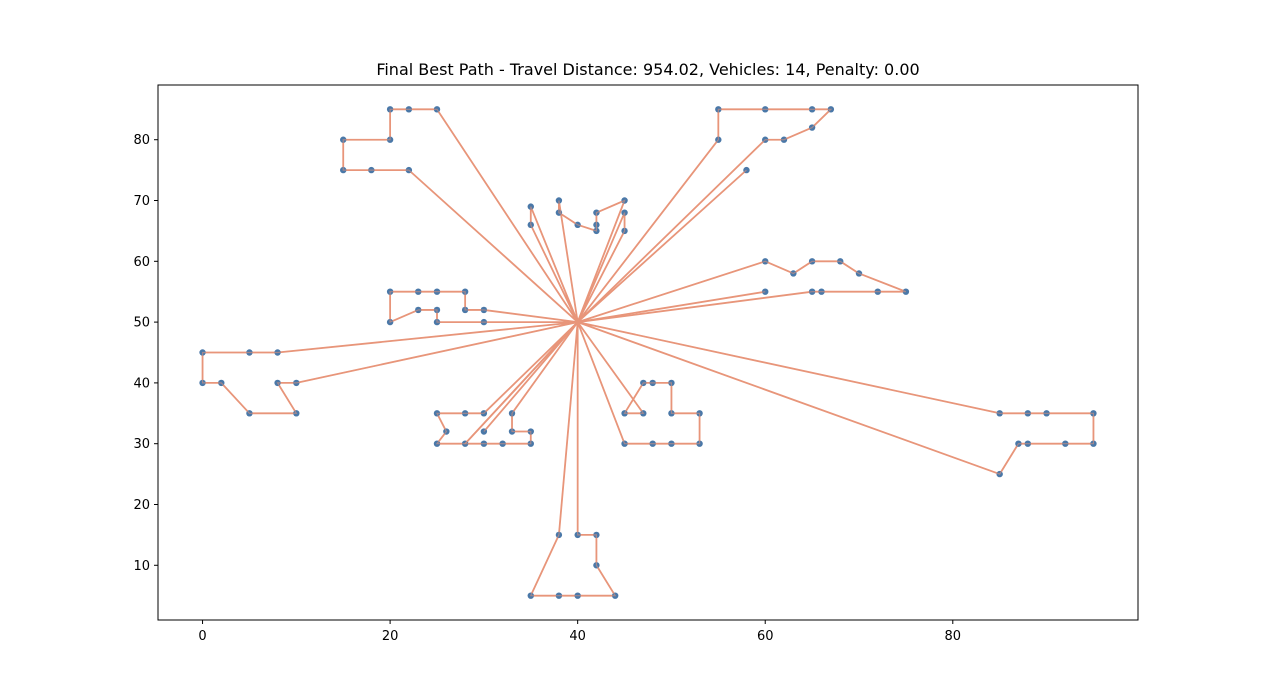 Image resolution: width=1264 pixels, height=696 pixels. What do you see at coordinates (141, 323) in the screenshot?
I see `y-tick-label: 50` at bounding box center [141, 323].